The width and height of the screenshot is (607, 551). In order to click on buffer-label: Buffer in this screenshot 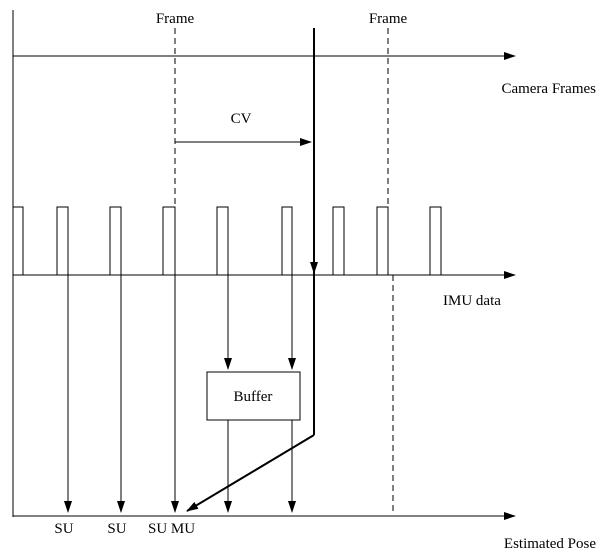, I will do `click(253, 397)`.